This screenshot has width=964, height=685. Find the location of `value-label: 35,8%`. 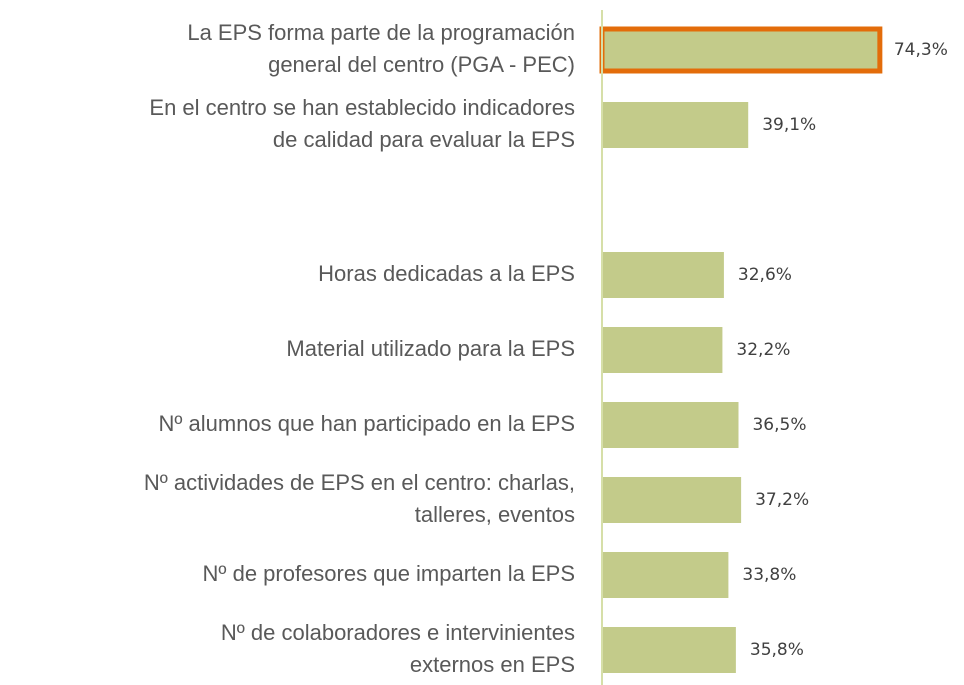

value-label: 35,8% is located at coordinates (777, 650).